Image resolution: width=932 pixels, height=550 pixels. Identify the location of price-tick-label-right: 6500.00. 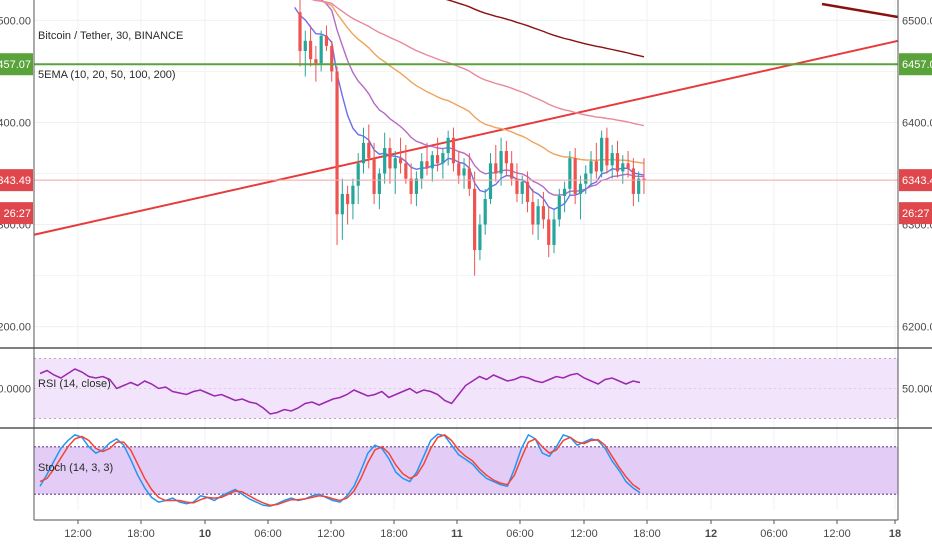
(917, 21).